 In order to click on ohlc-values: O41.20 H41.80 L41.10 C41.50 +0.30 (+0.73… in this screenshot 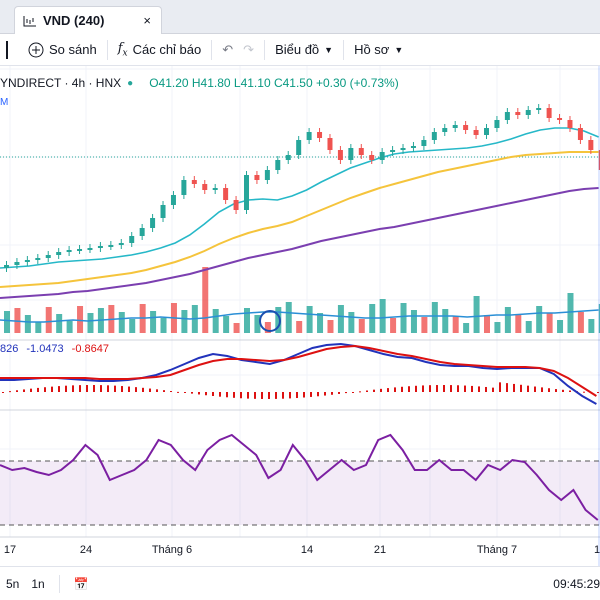, I will do `click(274, 83)`.